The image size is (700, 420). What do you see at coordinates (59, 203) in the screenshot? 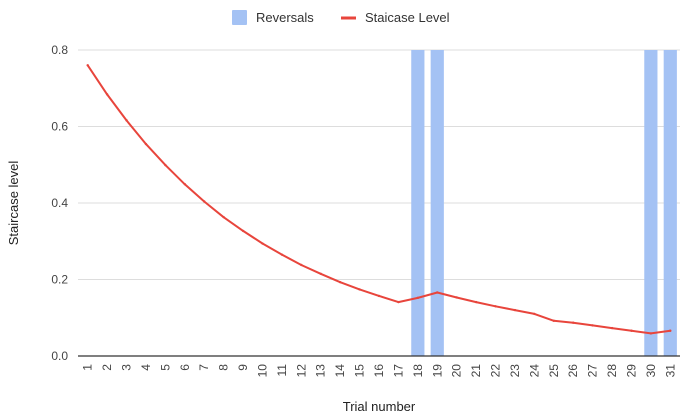
I see `y-tick-label: 0.4` at bounding box center [59, 203].